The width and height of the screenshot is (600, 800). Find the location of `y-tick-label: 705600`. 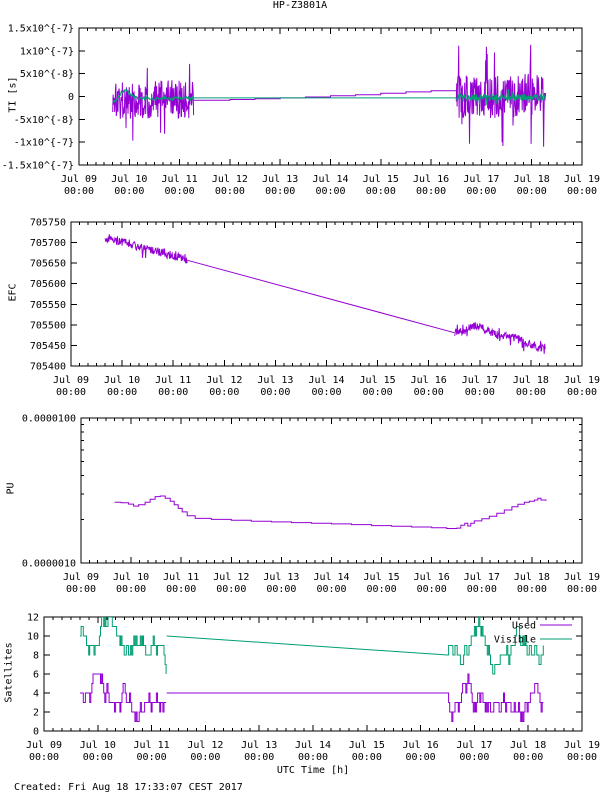

y-tick-label: 705600 is located at coordinates (48, 284).